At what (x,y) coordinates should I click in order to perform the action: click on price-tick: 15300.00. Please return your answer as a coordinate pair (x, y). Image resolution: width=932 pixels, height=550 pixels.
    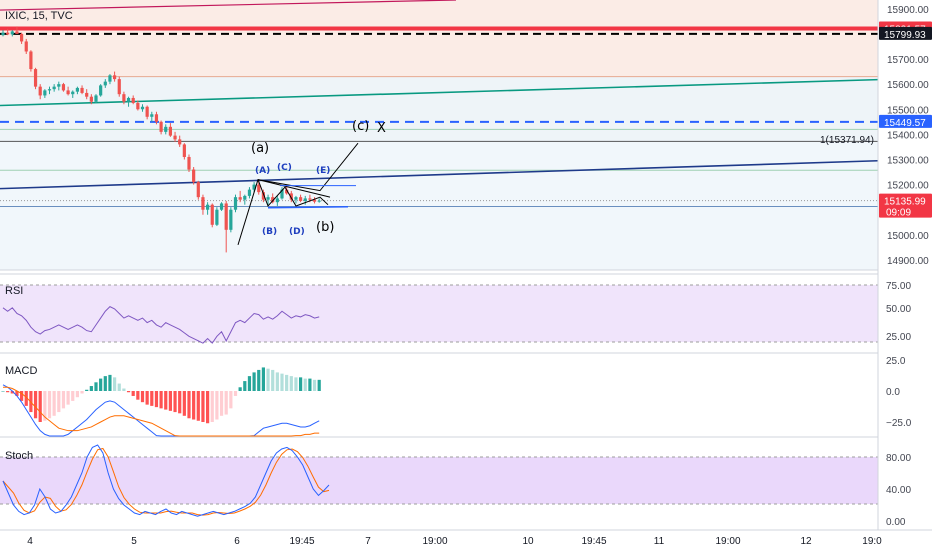
    Looking at the image, I should click on (908, 160).